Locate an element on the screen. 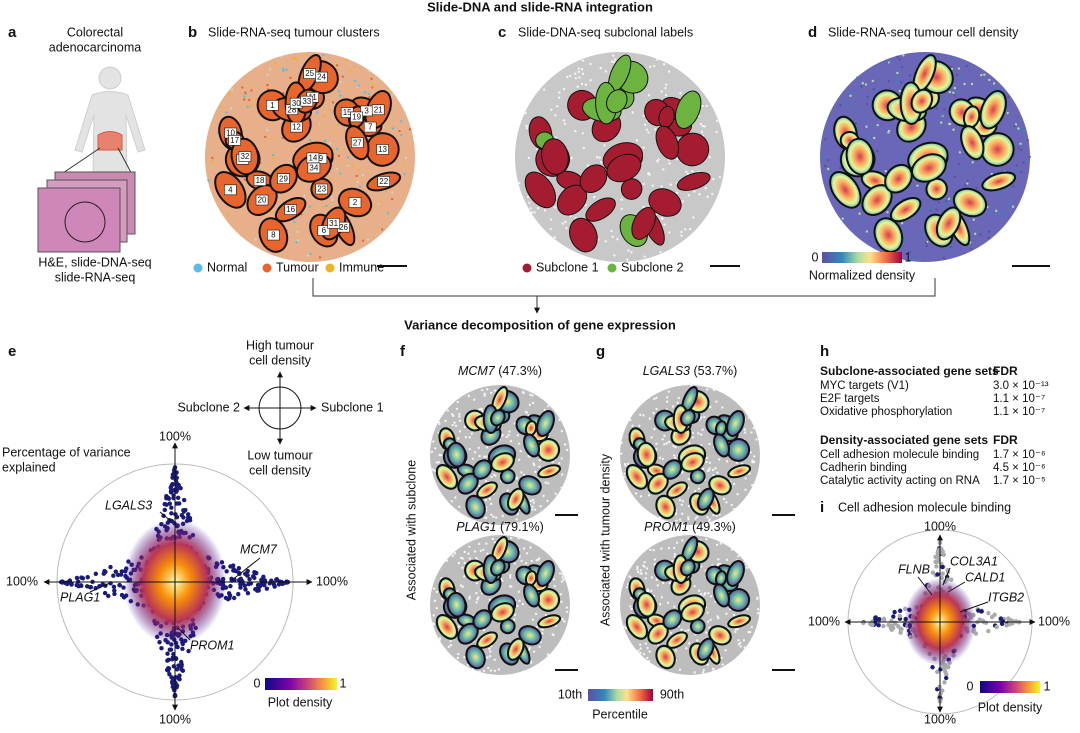  scale-title: Plot density is located at coordinates (300, 702).